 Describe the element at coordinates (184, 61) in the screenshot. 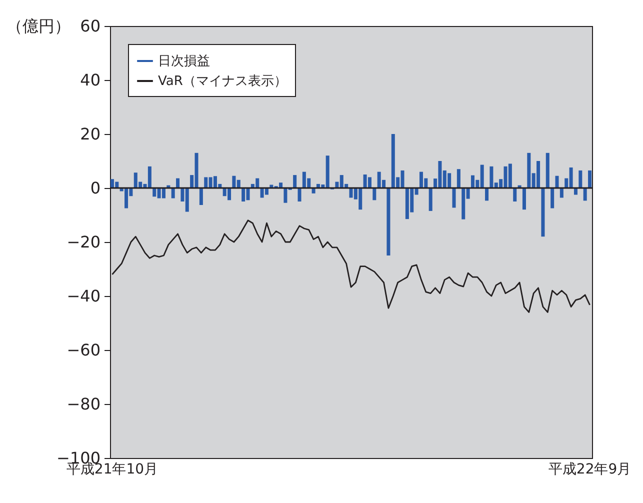

I see `legend-label: 日次損益` at that location.